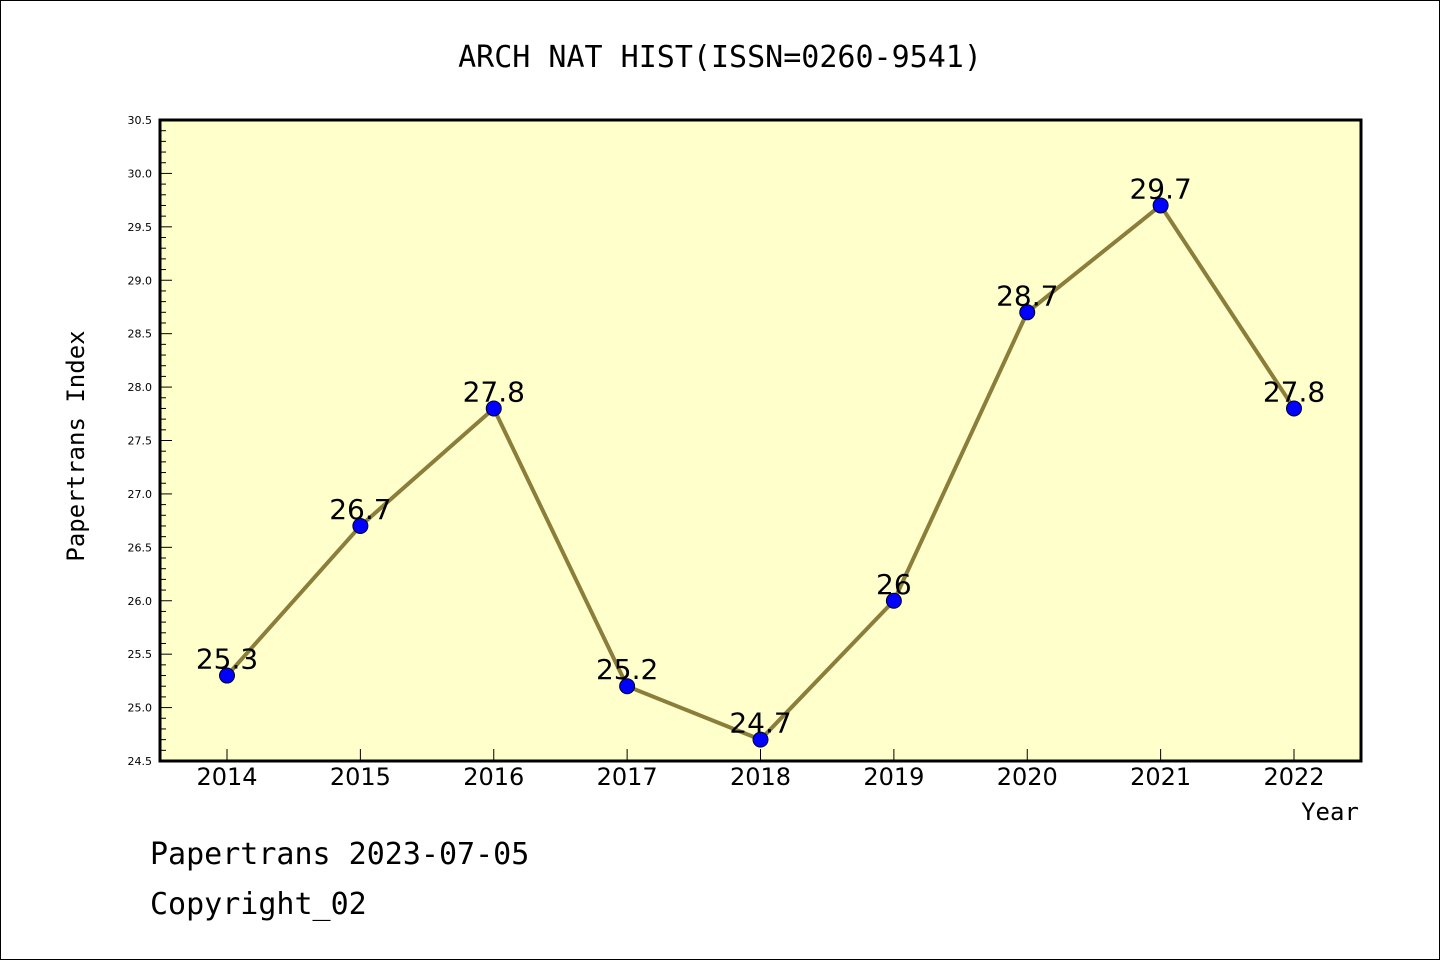 This screenshot has width=1440, height=960. I want to click on data-point-2015, so click(360, 525).